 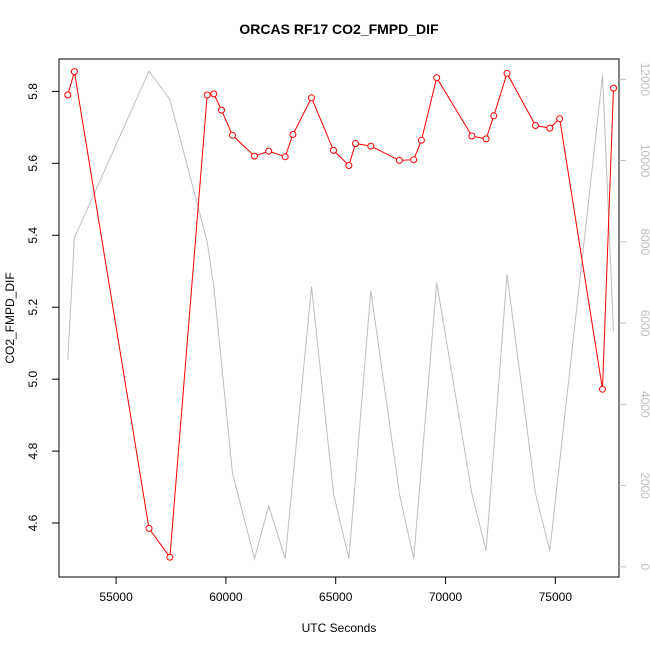 I want to click on y2-tick-label: 4000, so click(x=644, y=404).